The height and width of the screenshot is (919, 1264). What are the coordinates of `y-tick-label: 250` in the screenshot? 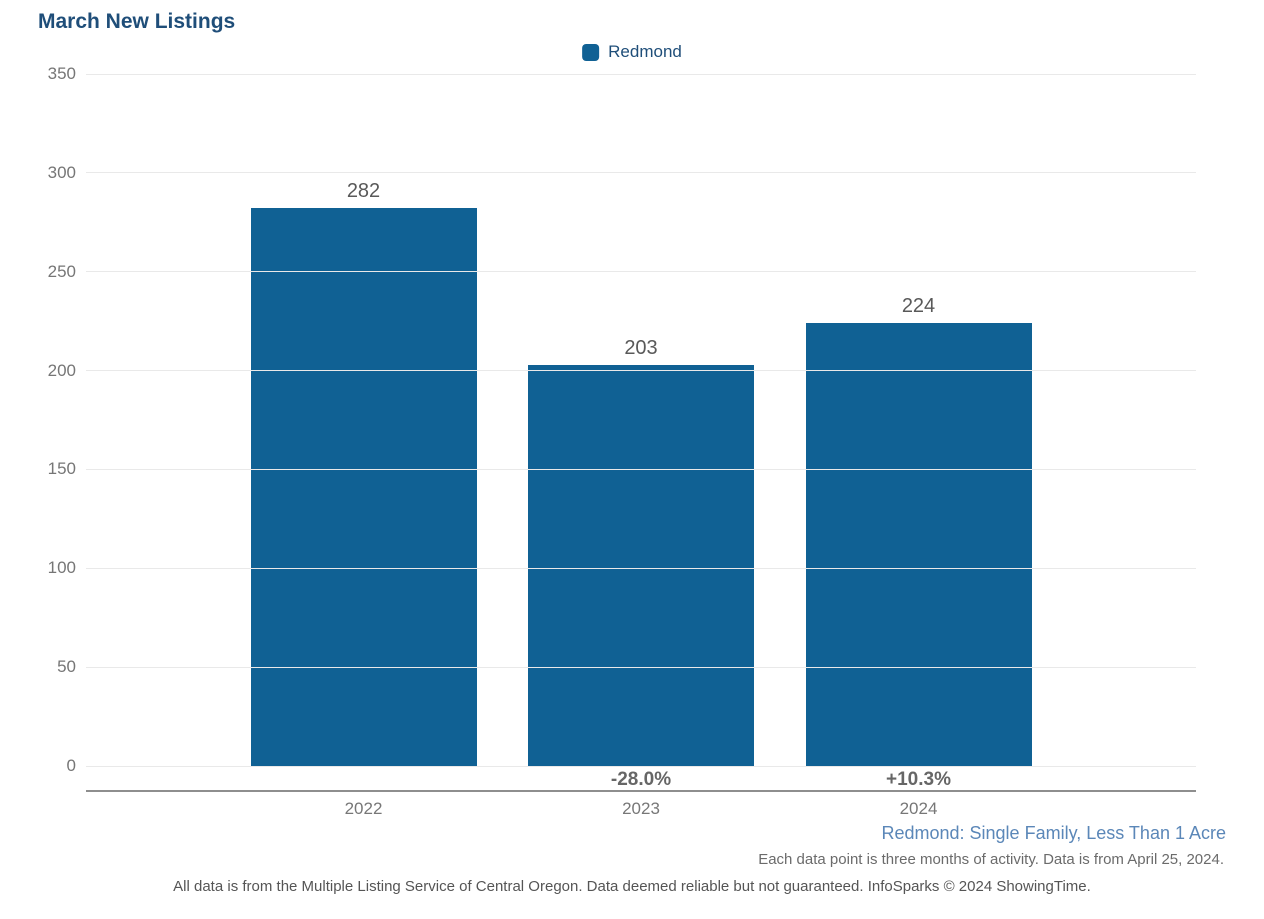 It's located at (61, 271).